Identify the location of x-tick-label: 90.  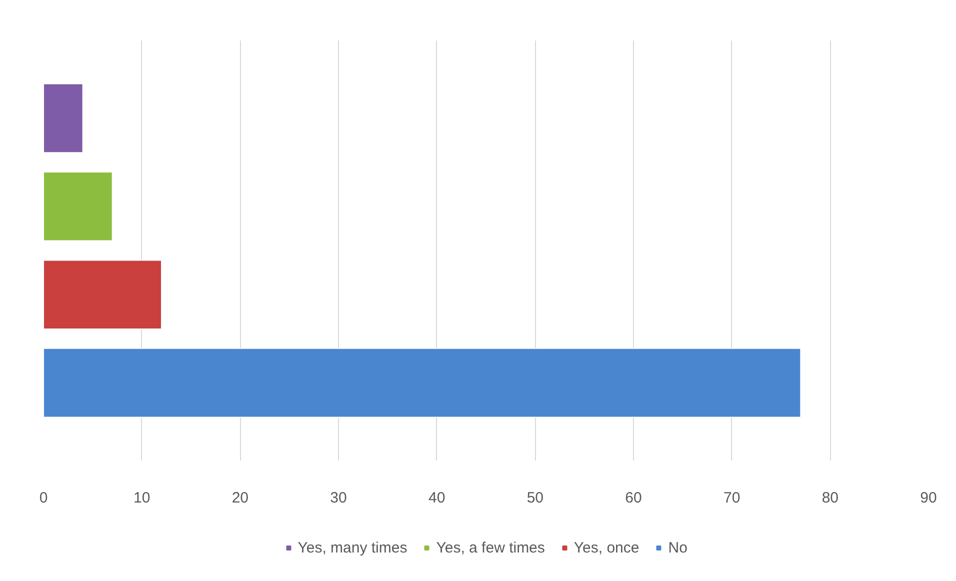
(928, 498).